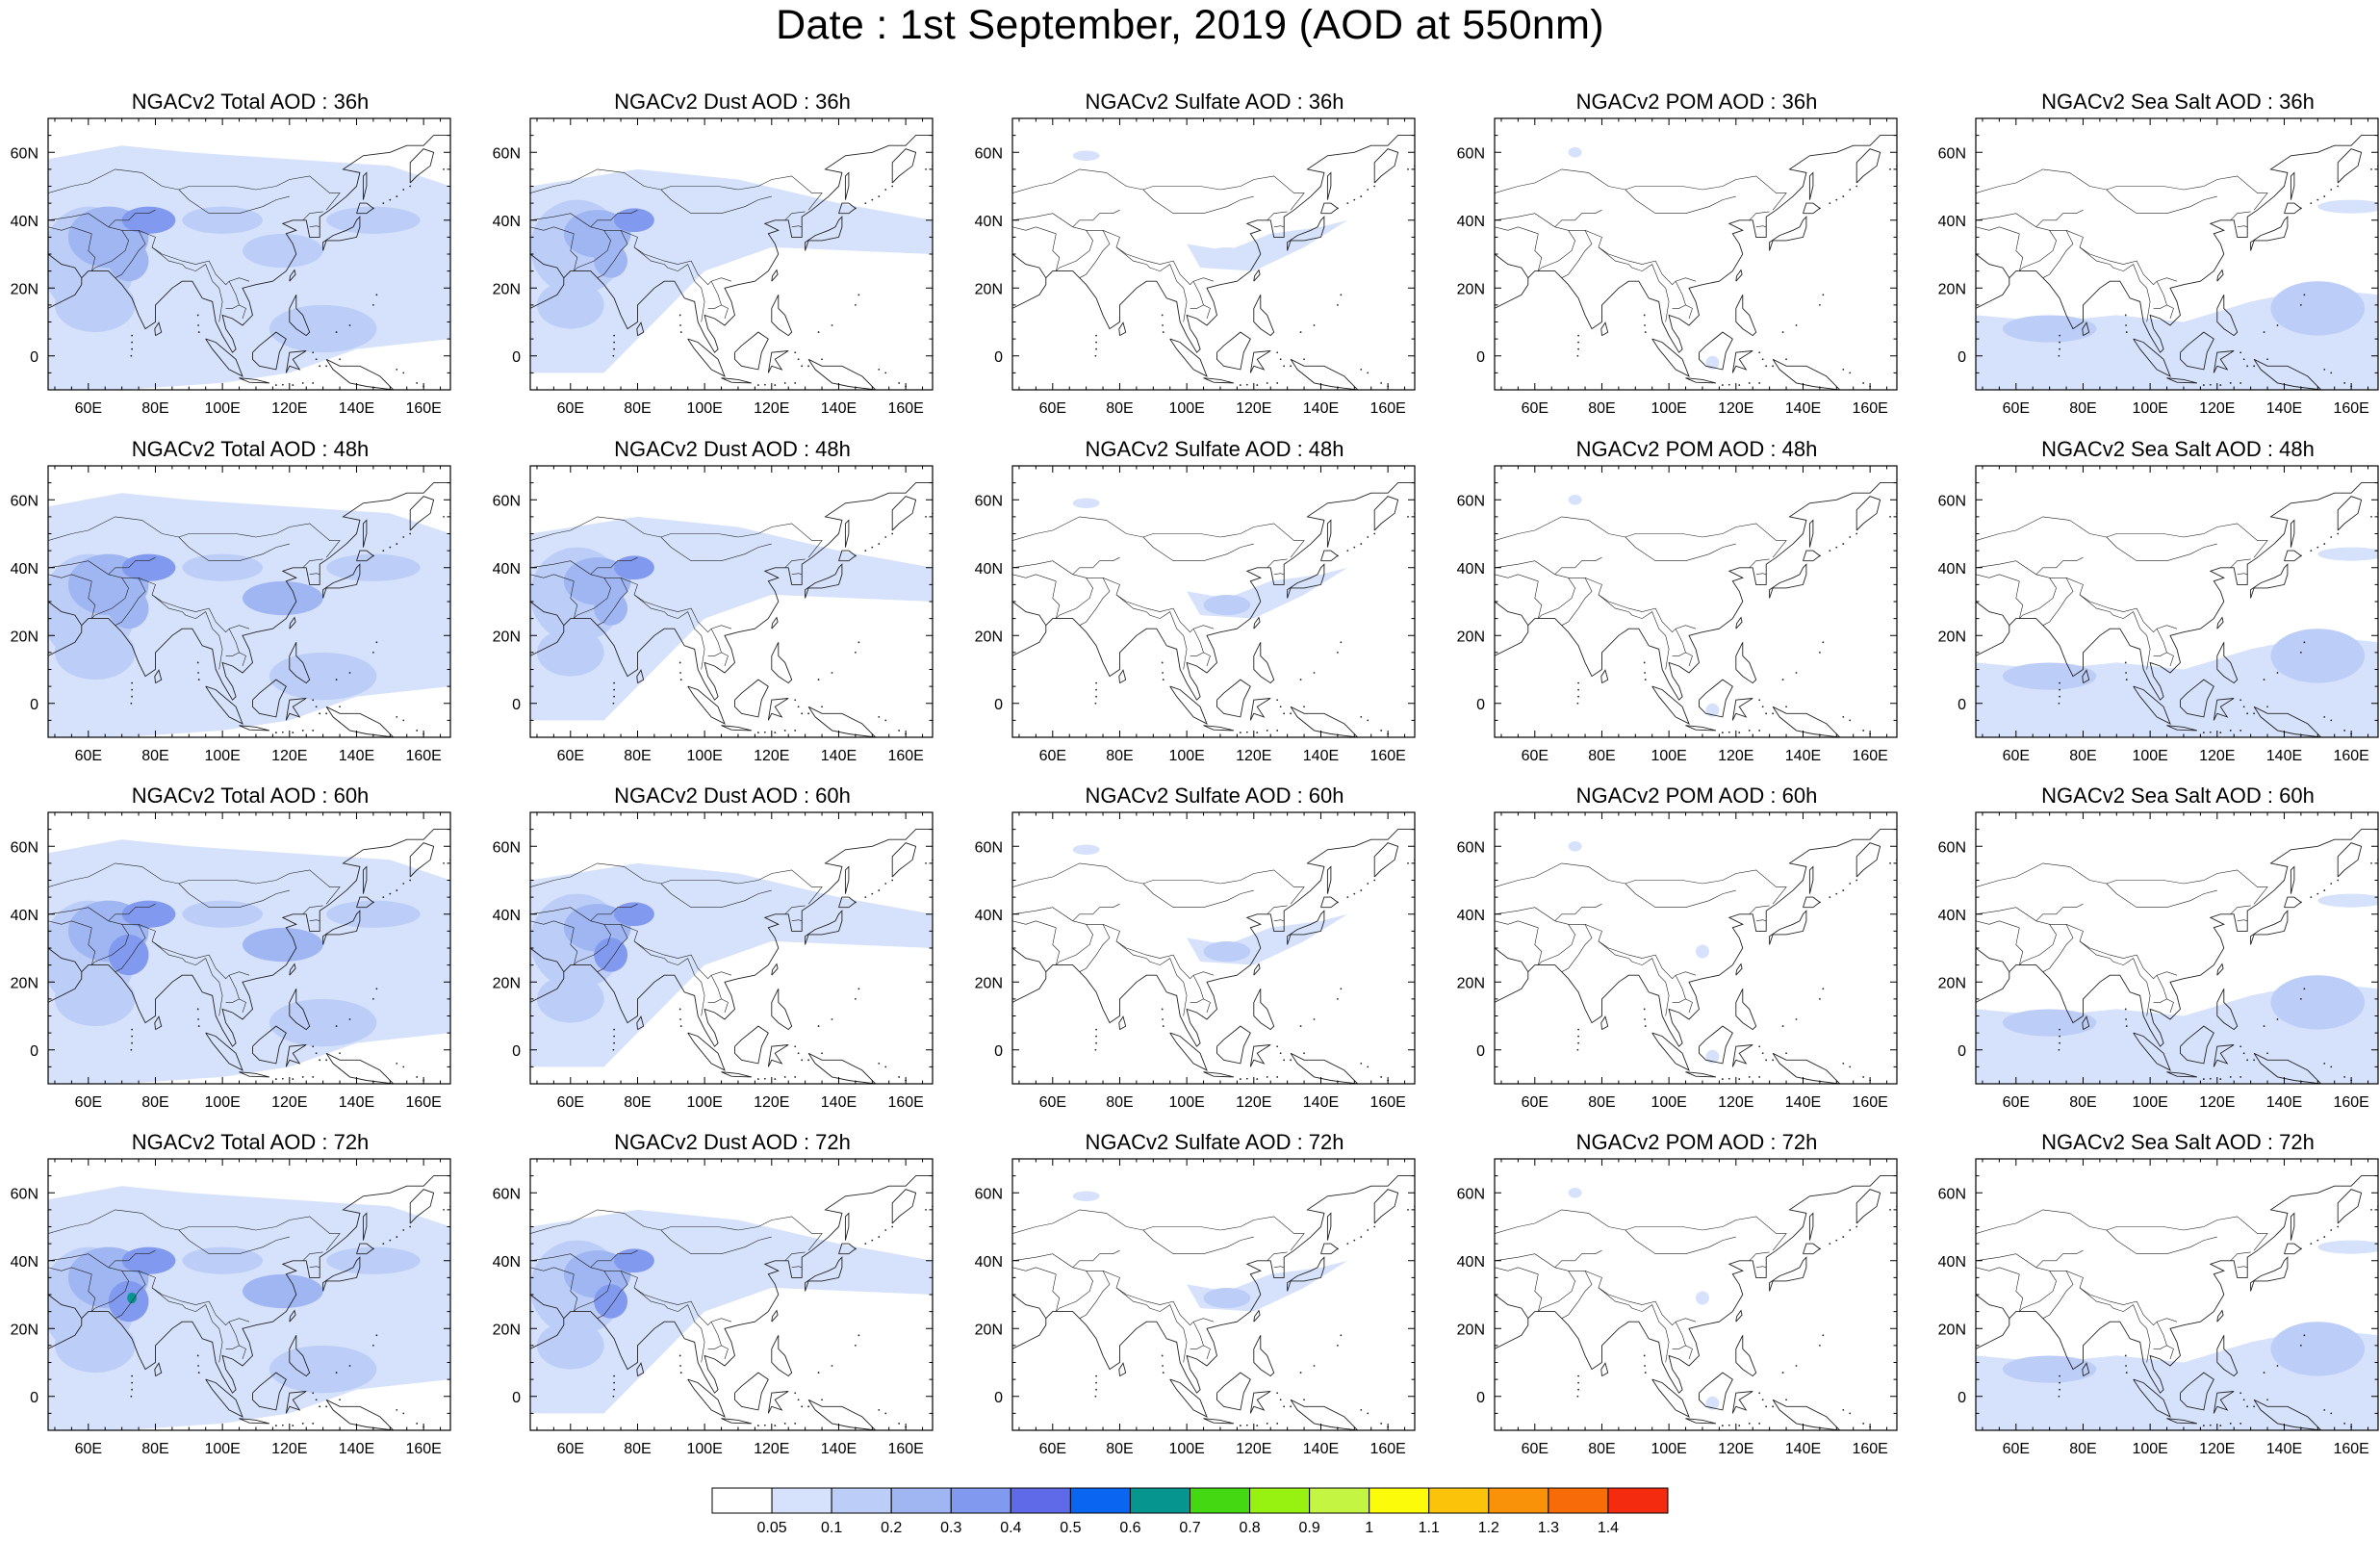 This screenshot has height=1541, width=2380. What do you see at coordinates (2347, 1247) in the screenshot?
I see `aod-seasalt-north-pacific` at bounding box center [2347, 1247].